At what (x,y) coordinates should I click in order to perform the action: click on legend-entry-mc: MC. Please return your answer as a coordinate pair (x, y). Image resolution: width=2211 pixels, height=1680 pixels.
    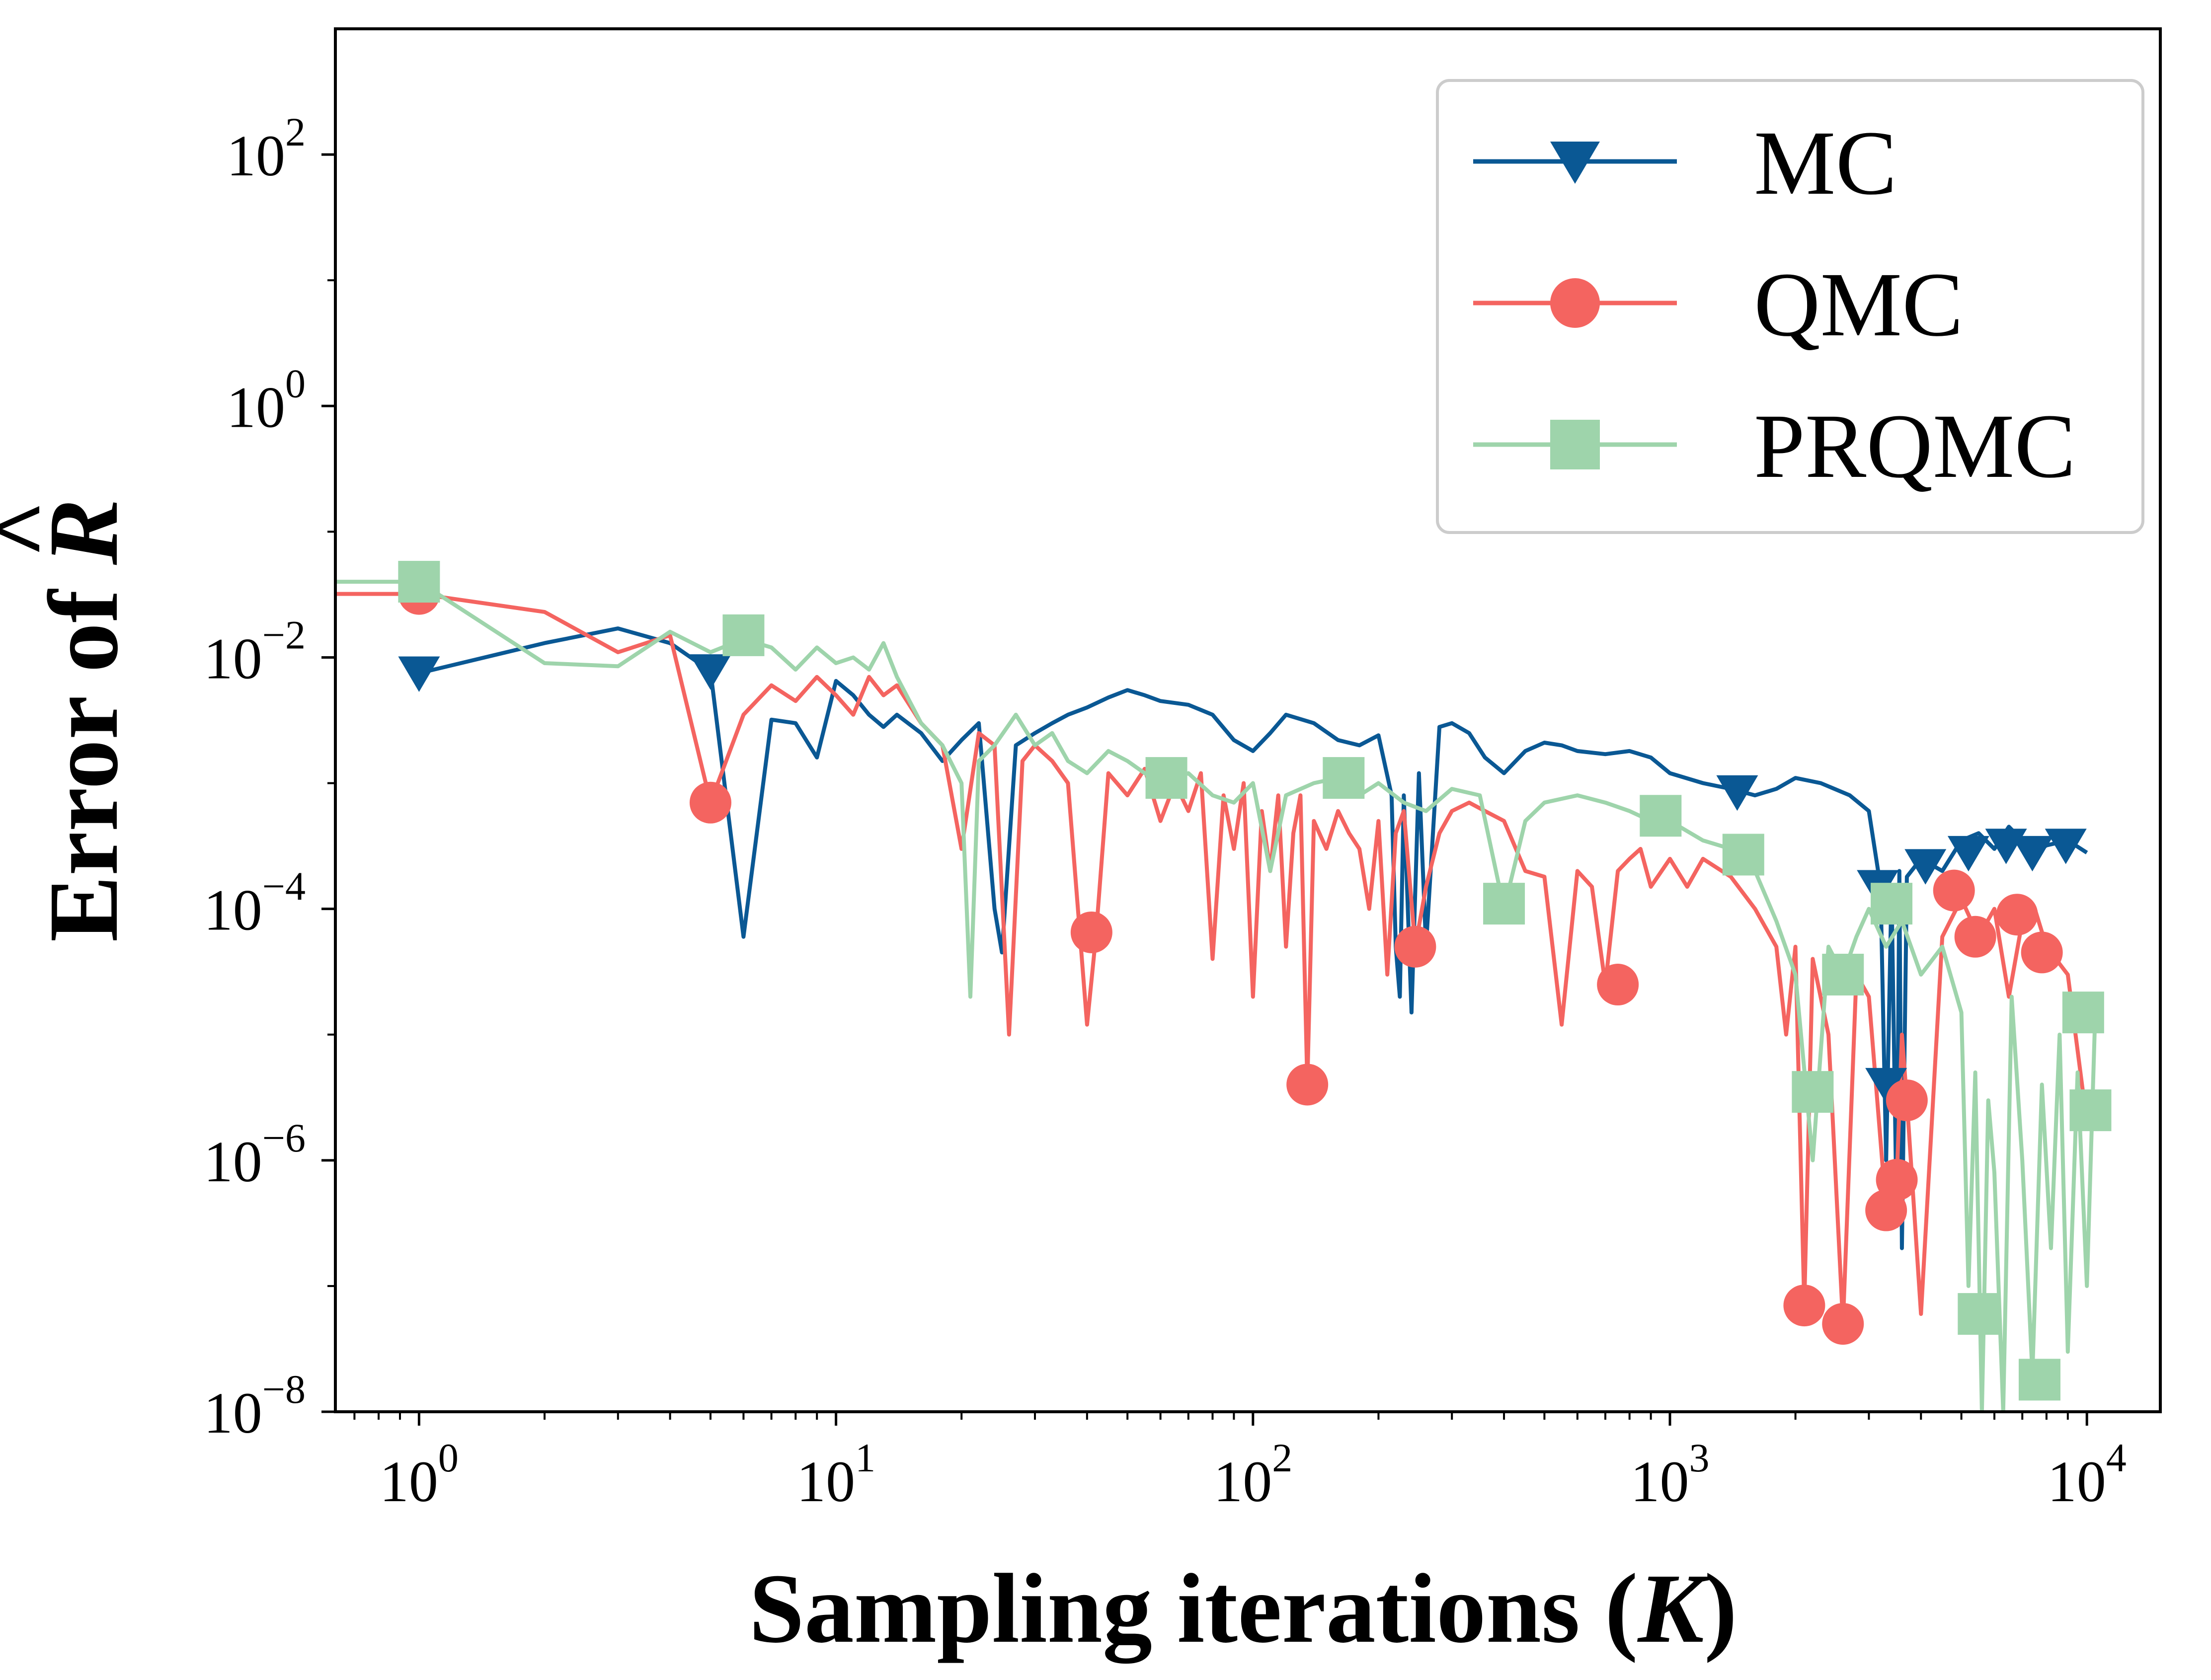
    Looking at the image, I should click on (1685, 163).